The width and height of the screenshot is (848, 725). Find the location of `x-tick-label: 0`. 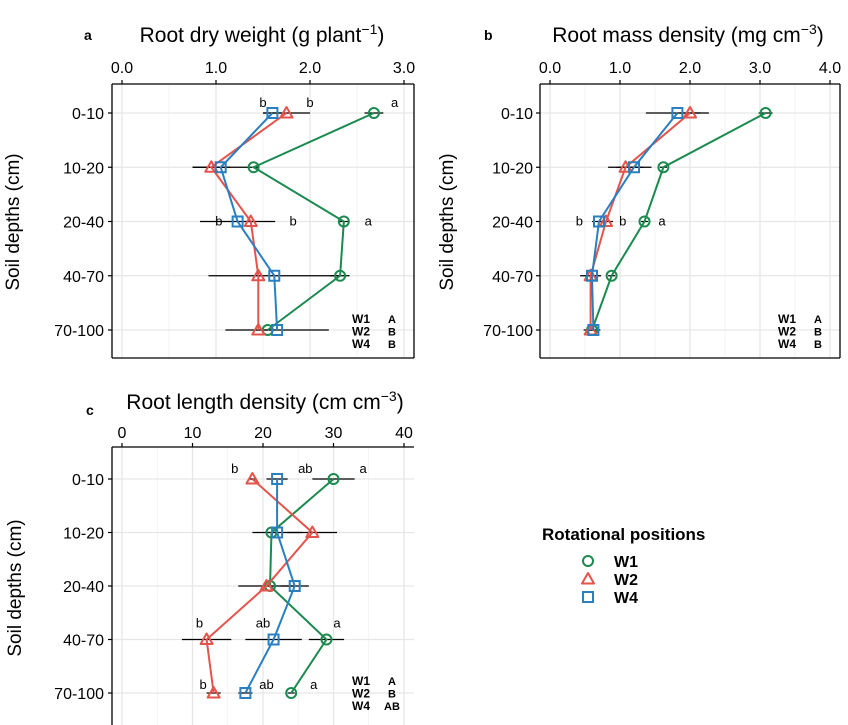

x-tick-label: 0 is located at coordinates (122, 433).